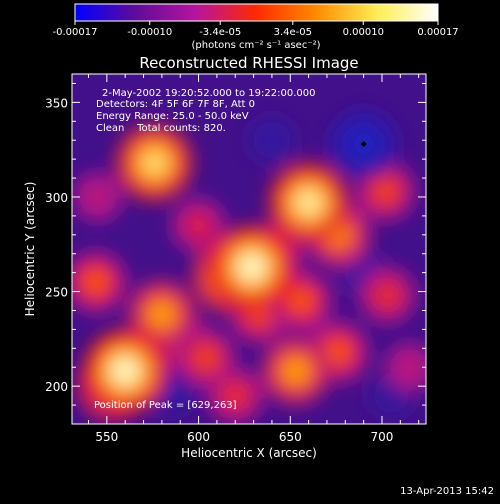 This screenshot has width=500, height=504. What do you see at coordinates (149, 32) in the screenshot?
I see `colorbar-tick-label: -0.00010` at bounding box center [149, 32].